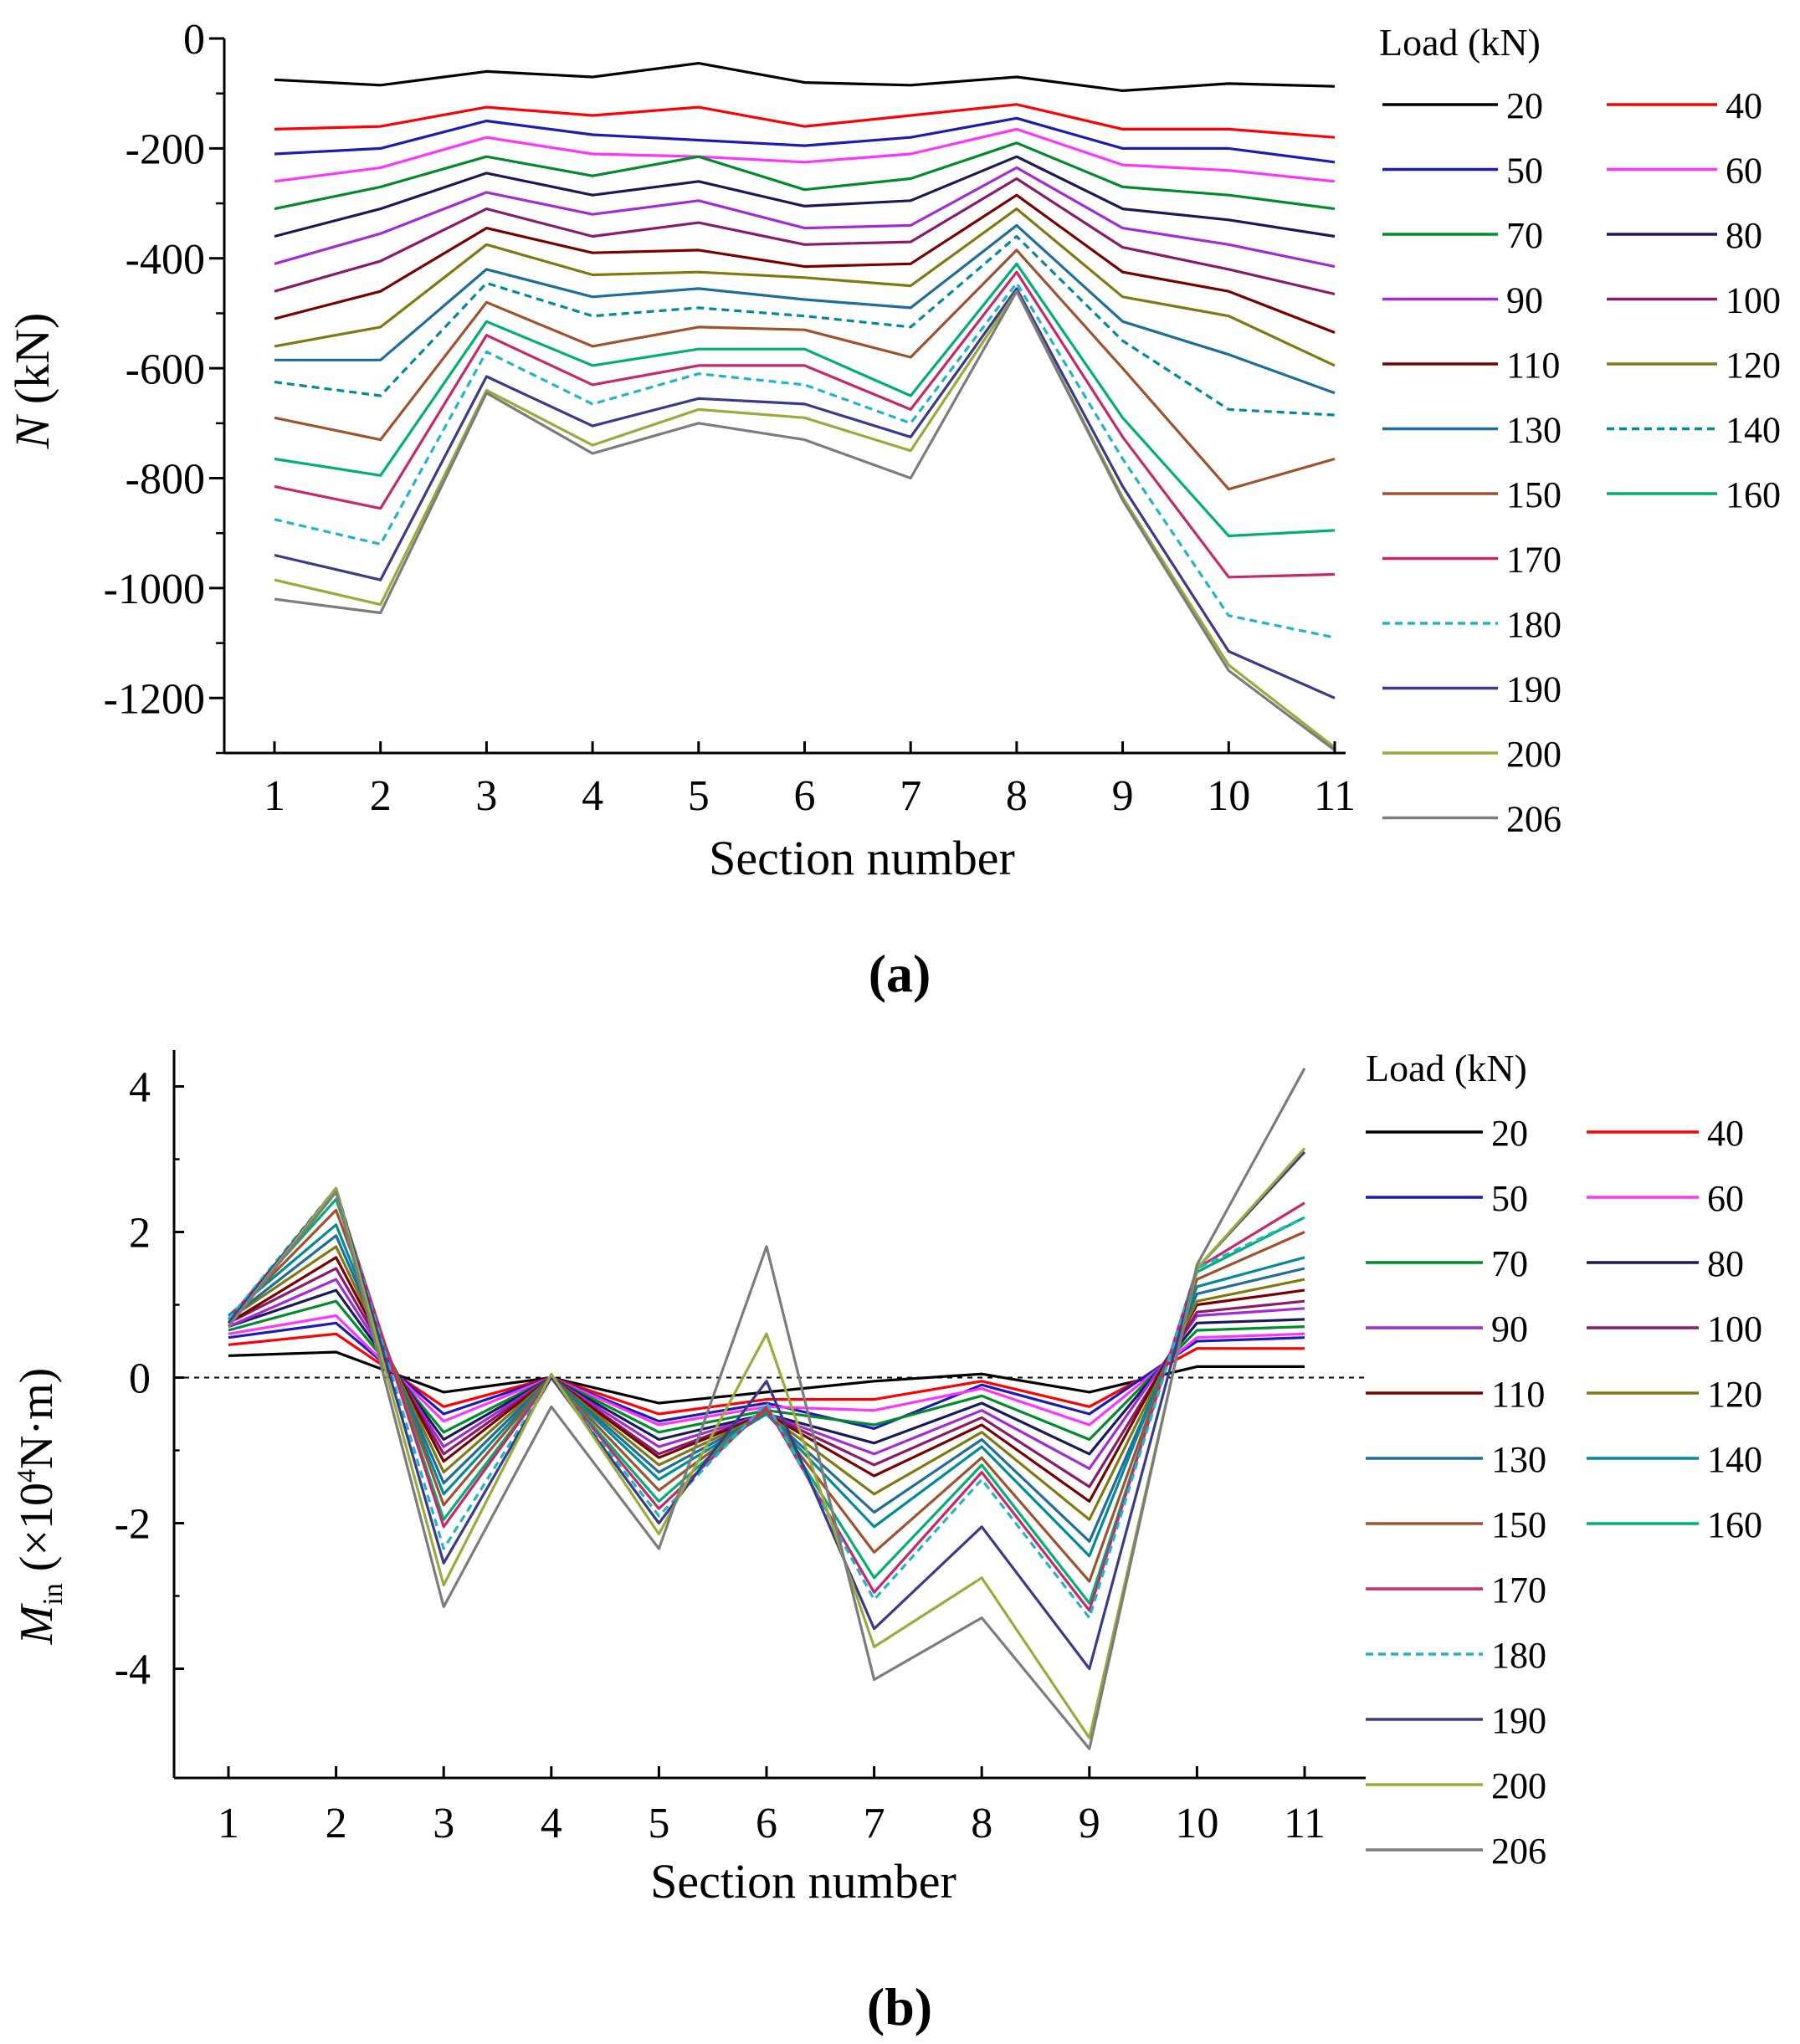  I want to click on panel-a-y-tick-label: -1200, so click(154, 700).